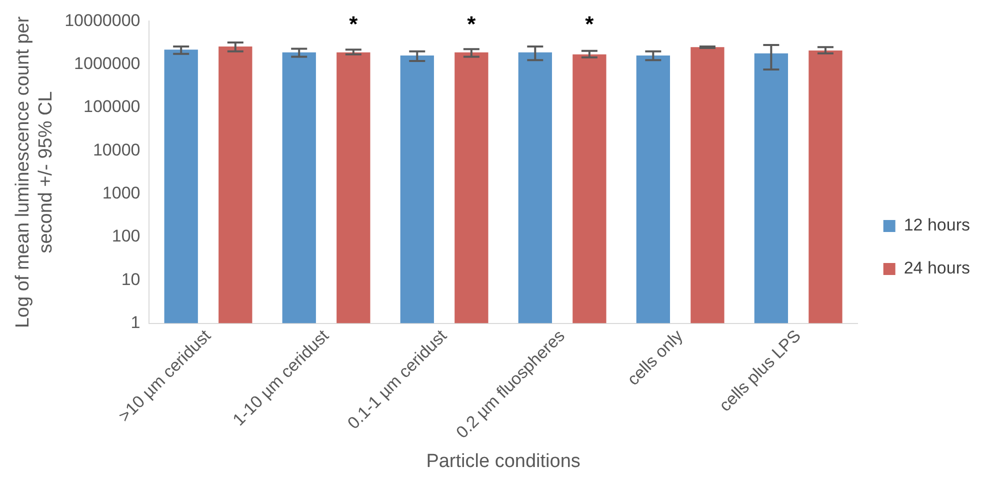 This screenshot has width=998, height=485. Describe the element at coordinates (112, 106) in the screenshot. I see `y-tick-label: 100000` at that location.